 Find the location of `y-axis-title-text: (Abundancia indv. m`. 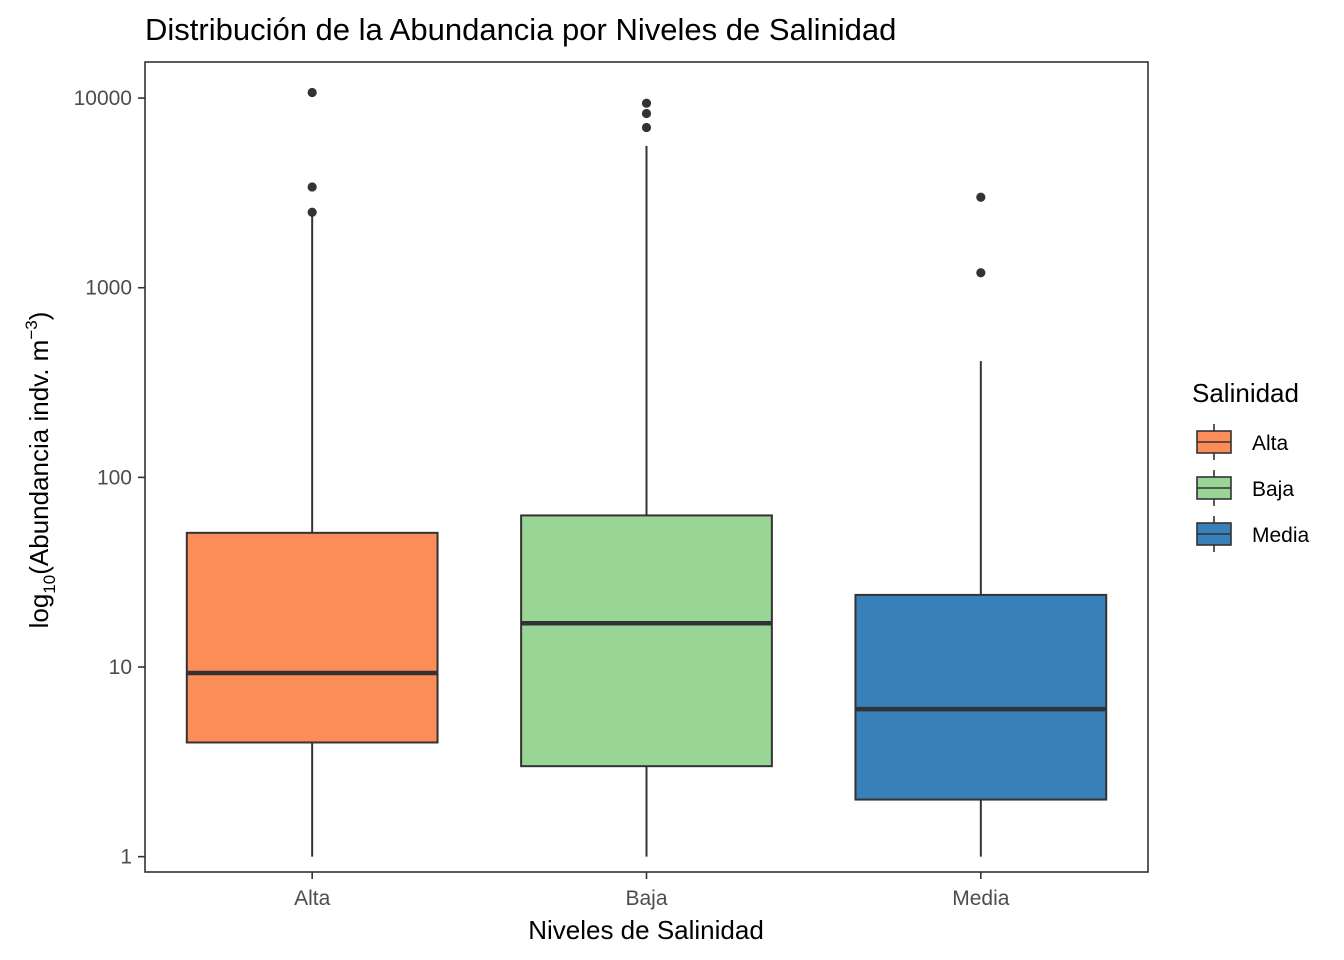

y-axis-title-text: (Abundancia indv. m is located at coordinates (39, 457).